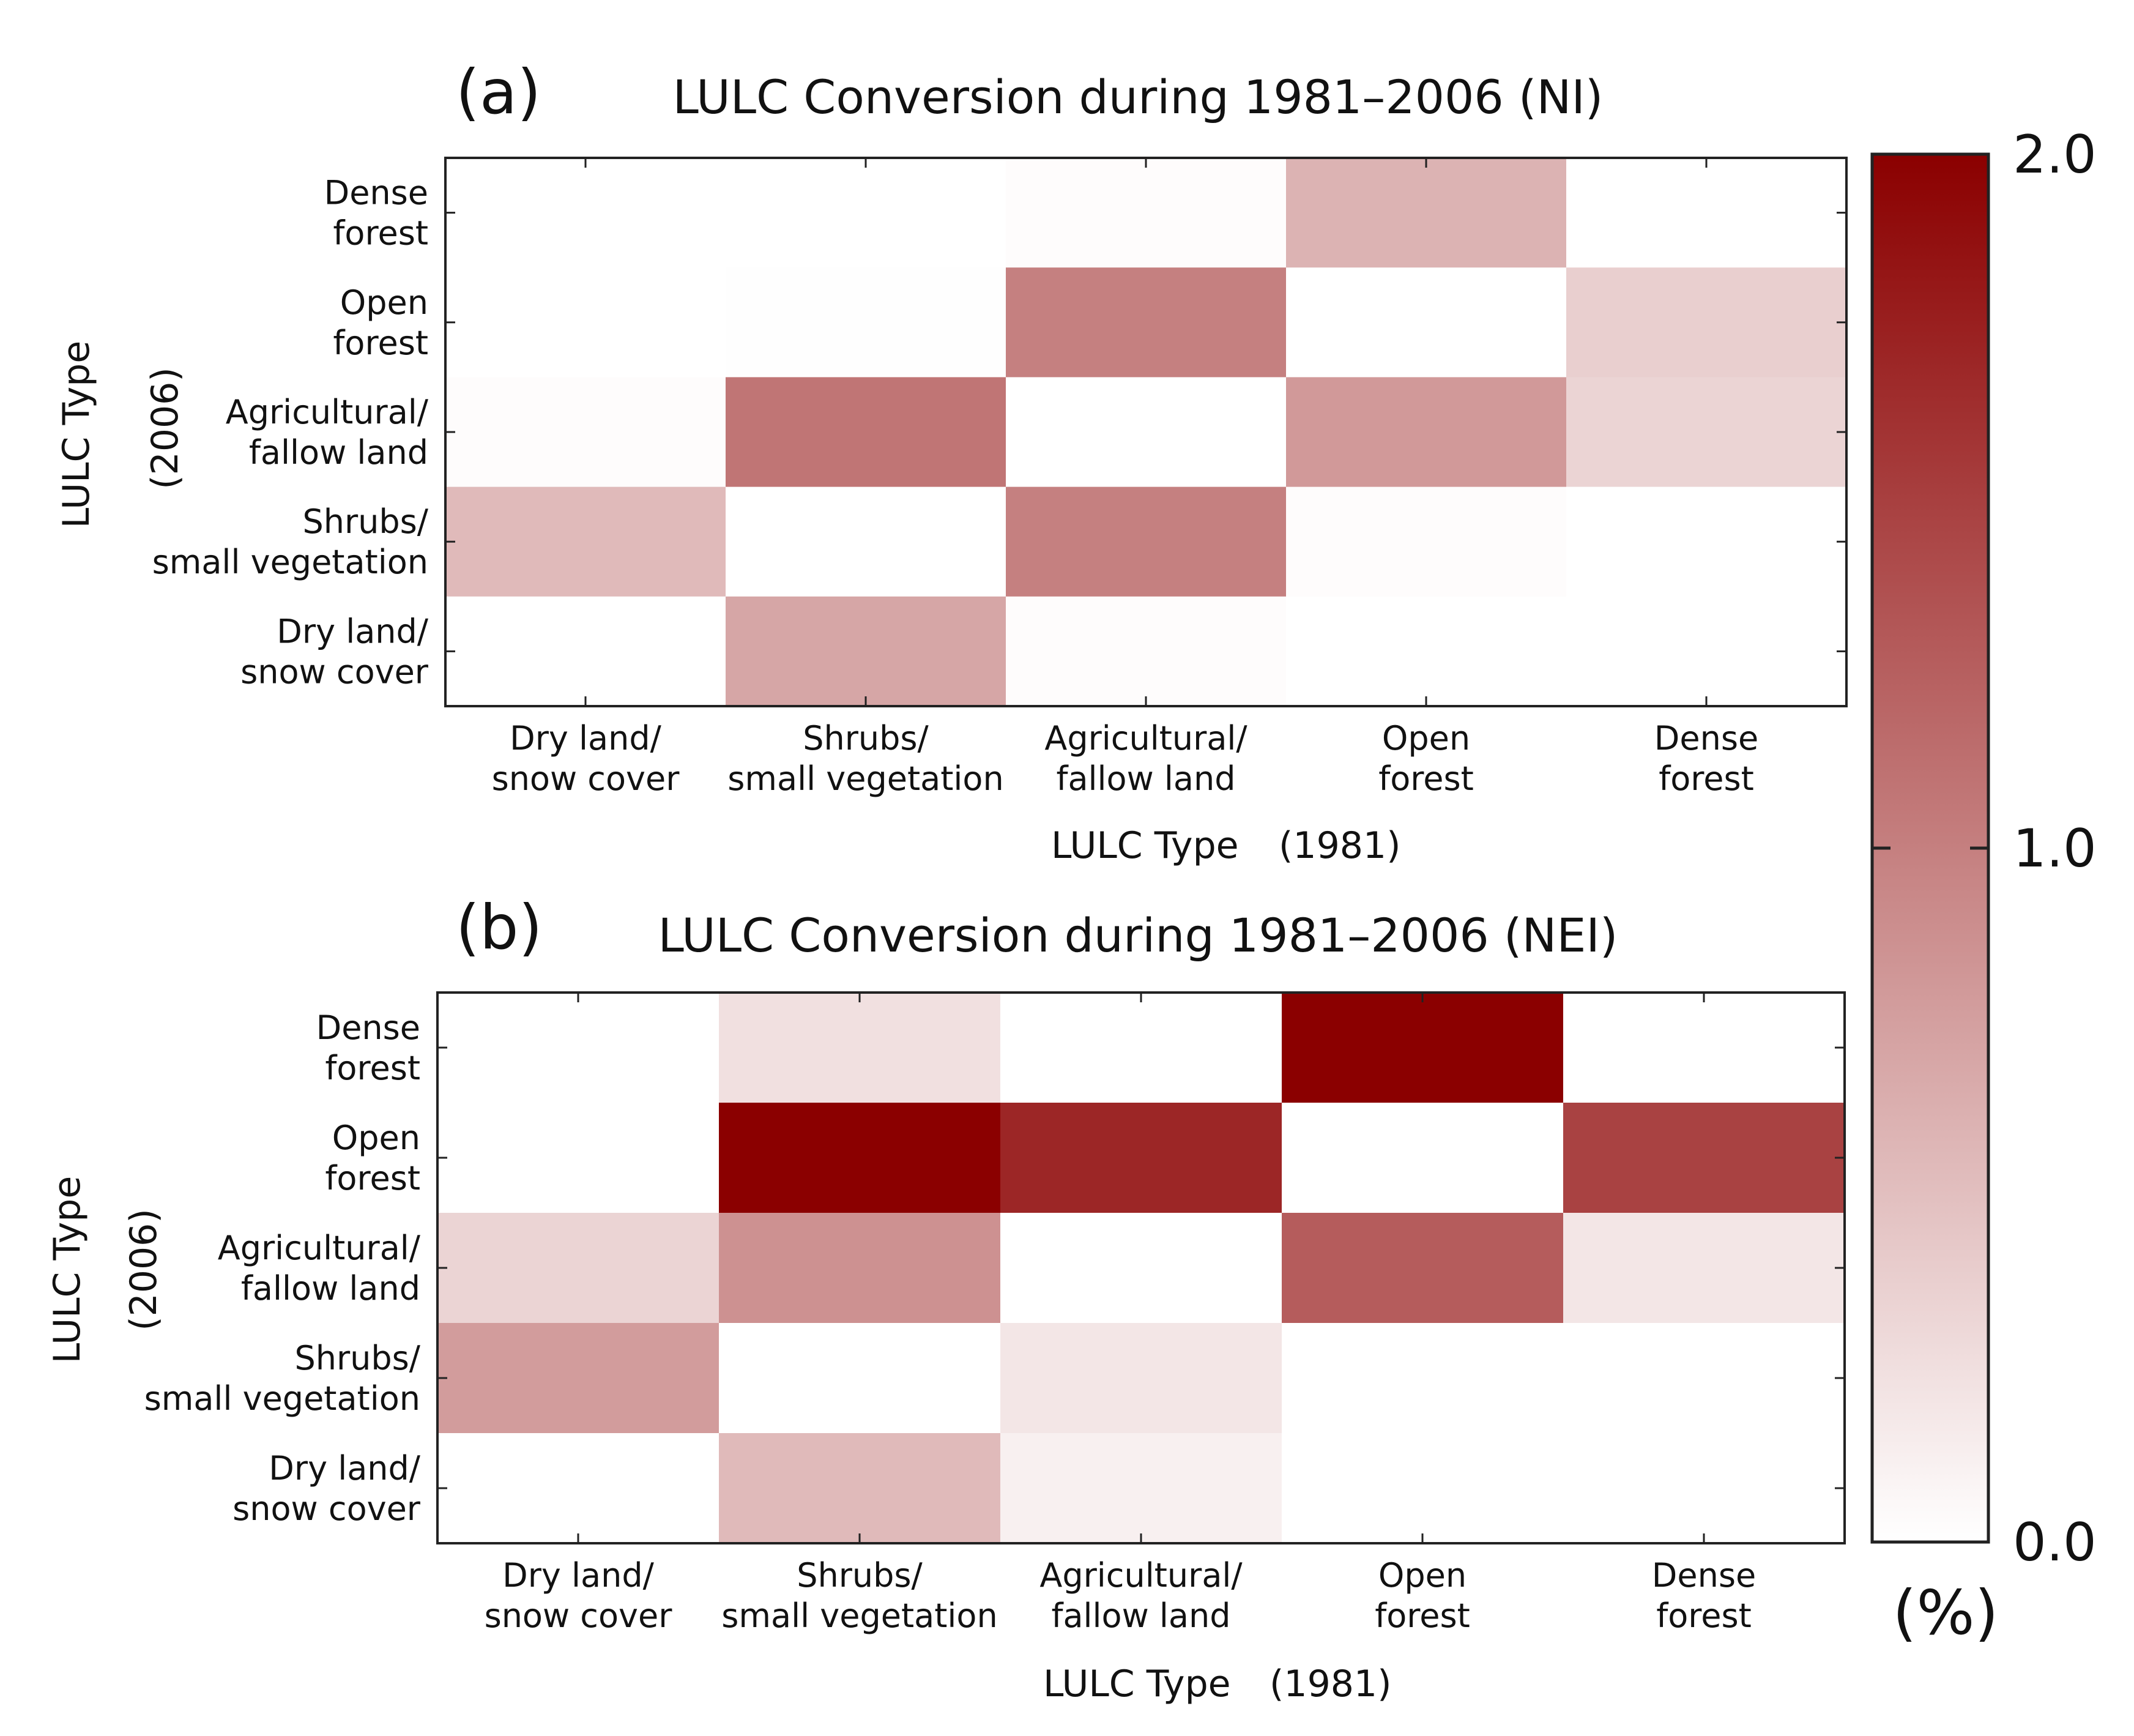  What do you see at coordinates (1141, 1048) in the screenshot?
I see `panel-b-cell-r0-c2` at bounding box center [1141, 1048].